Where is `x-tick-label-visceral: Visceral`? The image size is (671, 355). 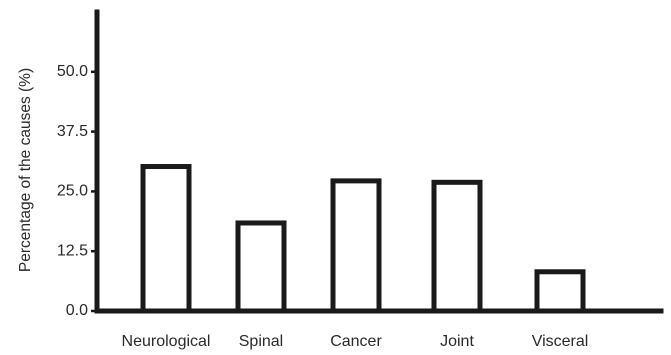
x-tick-label-visceral: Visceral is located at coordinates (560, 341).